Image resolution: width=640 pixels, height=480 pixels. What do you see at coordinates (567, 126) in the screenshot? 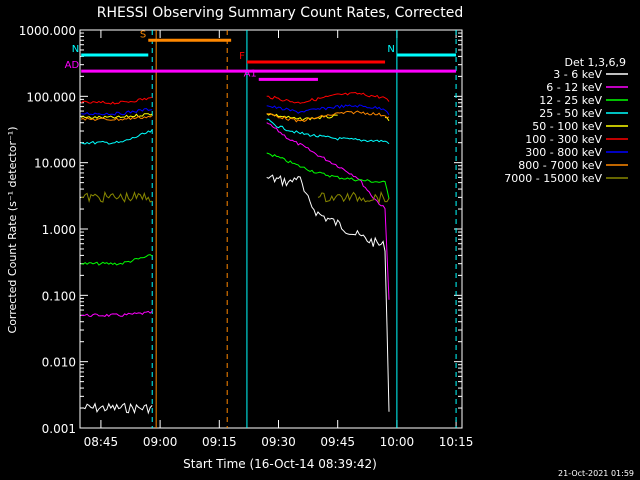
I see `legend-label: 50 - 100 keV` at bounding box center [567, 126].